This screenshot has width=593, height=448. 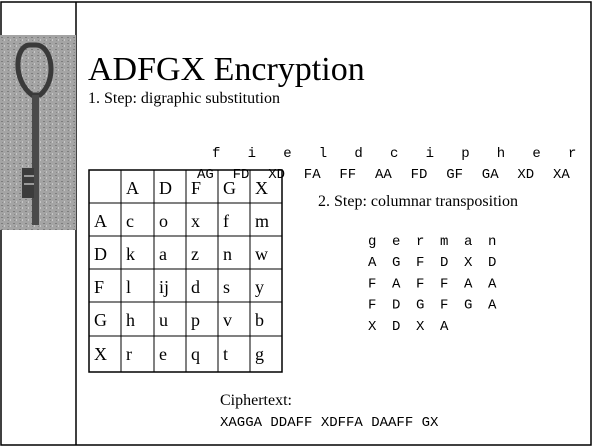 I want to click on title: ADFGX Encryption, so click(x=226, y=69).